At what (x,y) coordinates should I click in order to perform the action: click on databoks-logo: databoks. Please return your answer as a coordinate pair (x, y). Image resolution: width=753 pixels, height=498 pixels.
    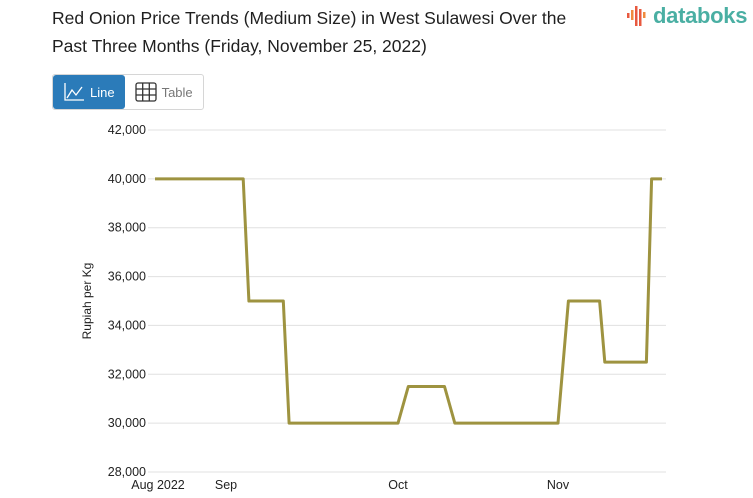
    Looking at the image, I should click on (686, 16).